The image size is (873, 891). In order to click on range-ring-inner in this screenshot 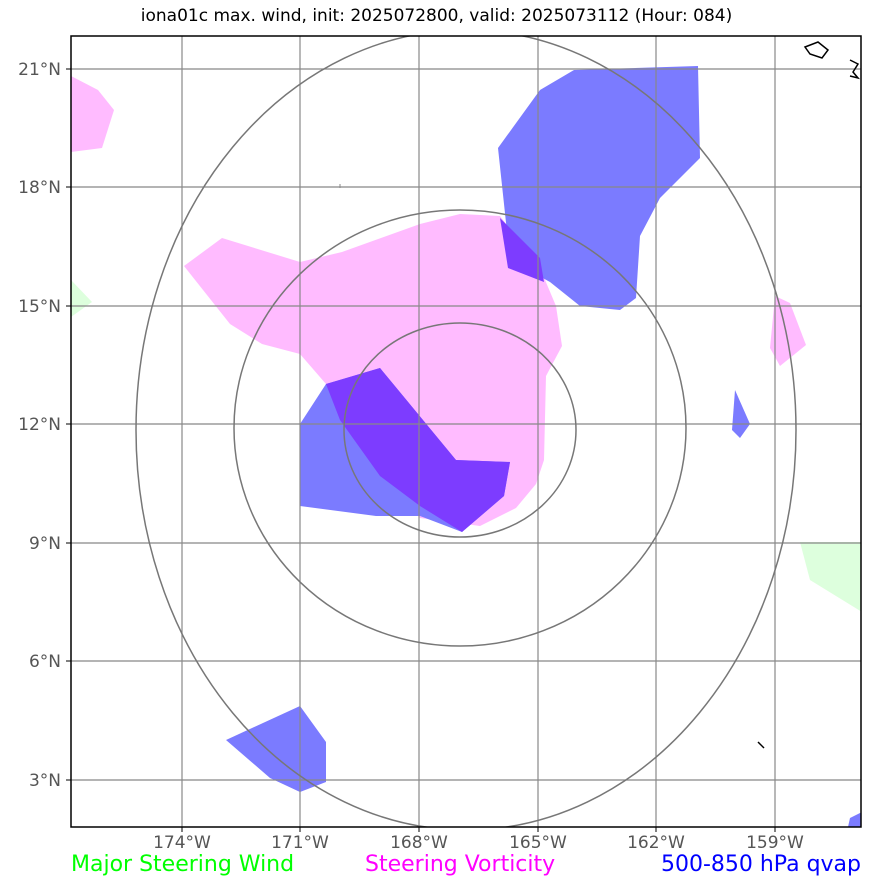, I will do `click(460, 430)`.